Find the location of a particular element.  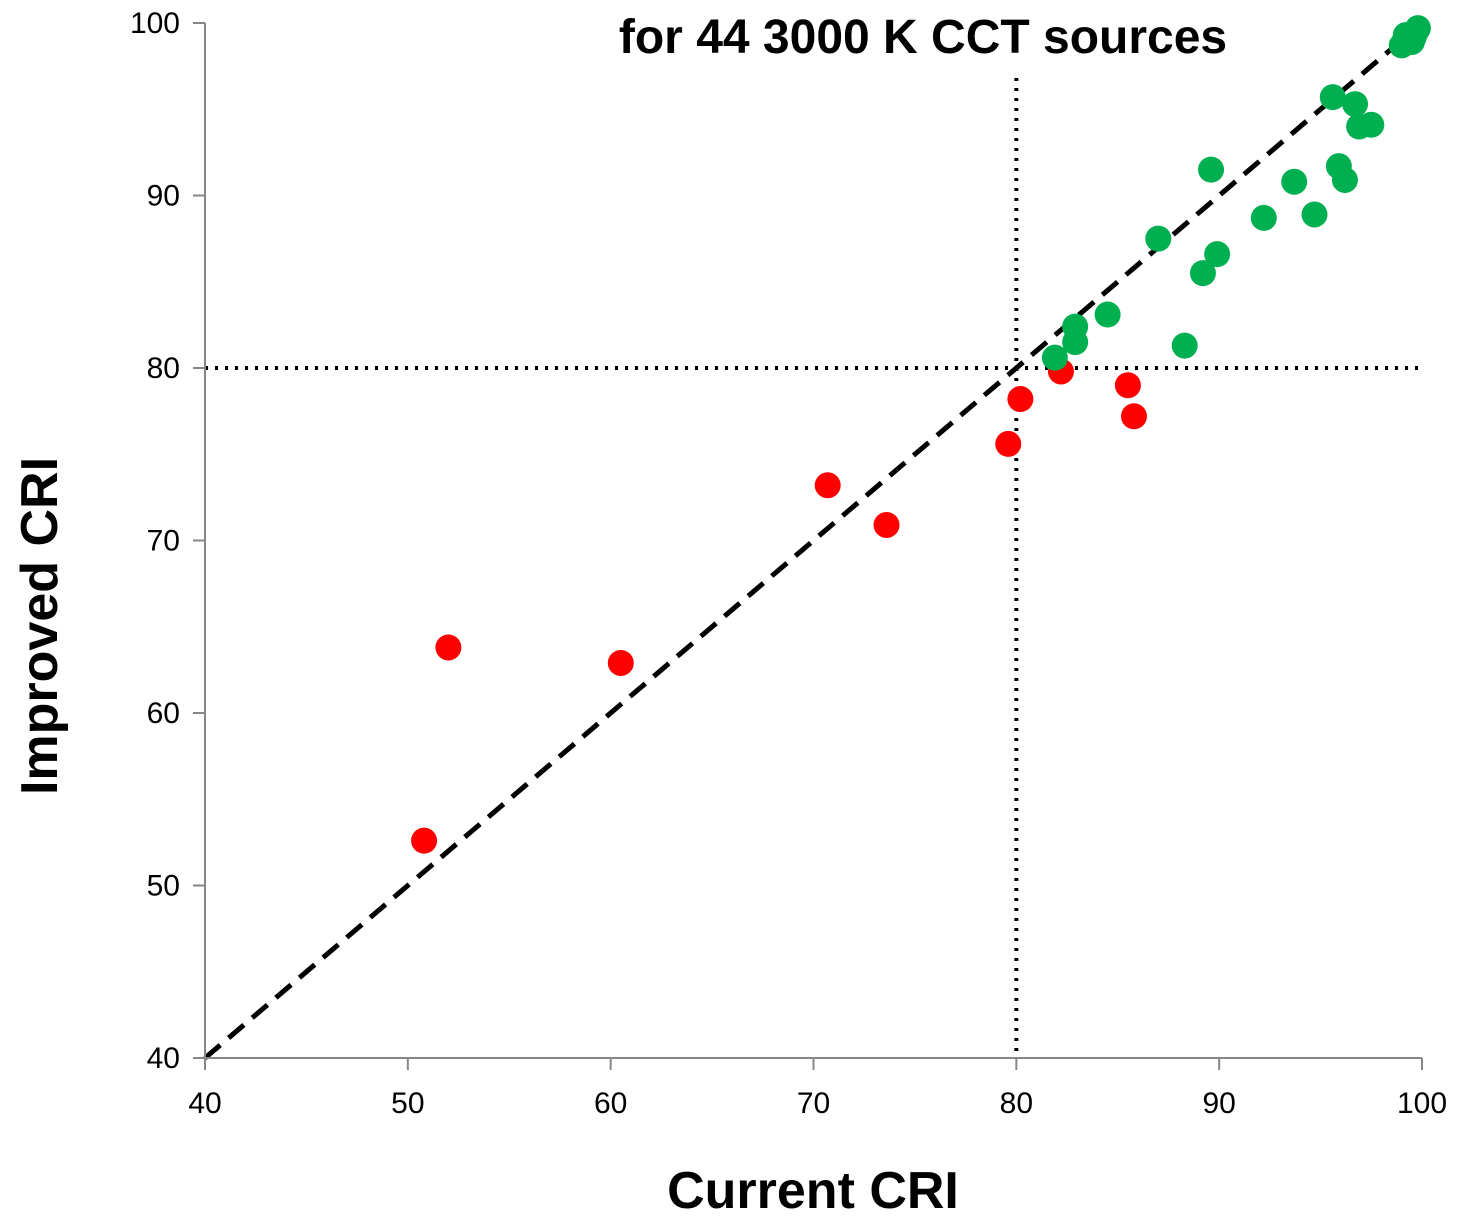

y-tick-label: 50 is located at coordinates (163, 886).